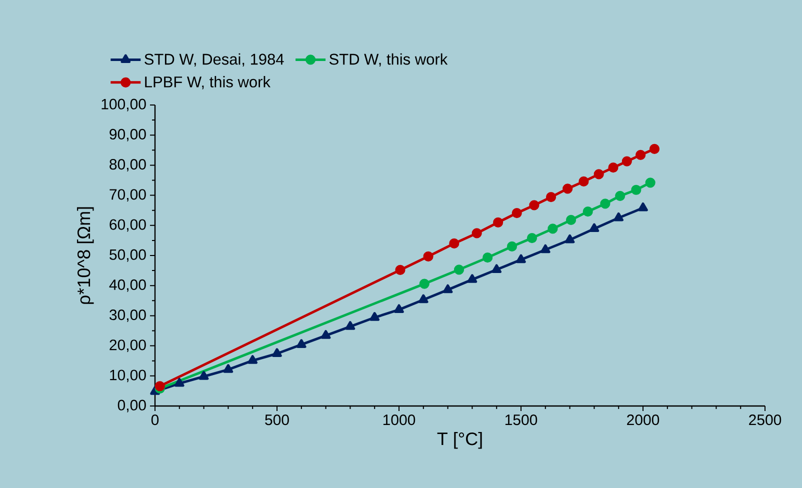 Image resolution: width=802 pixels, height=488 pixels. Describe the element at coordinates (128, 316) in the screenshot. I see `y-tick-label: 30,00` at that location.